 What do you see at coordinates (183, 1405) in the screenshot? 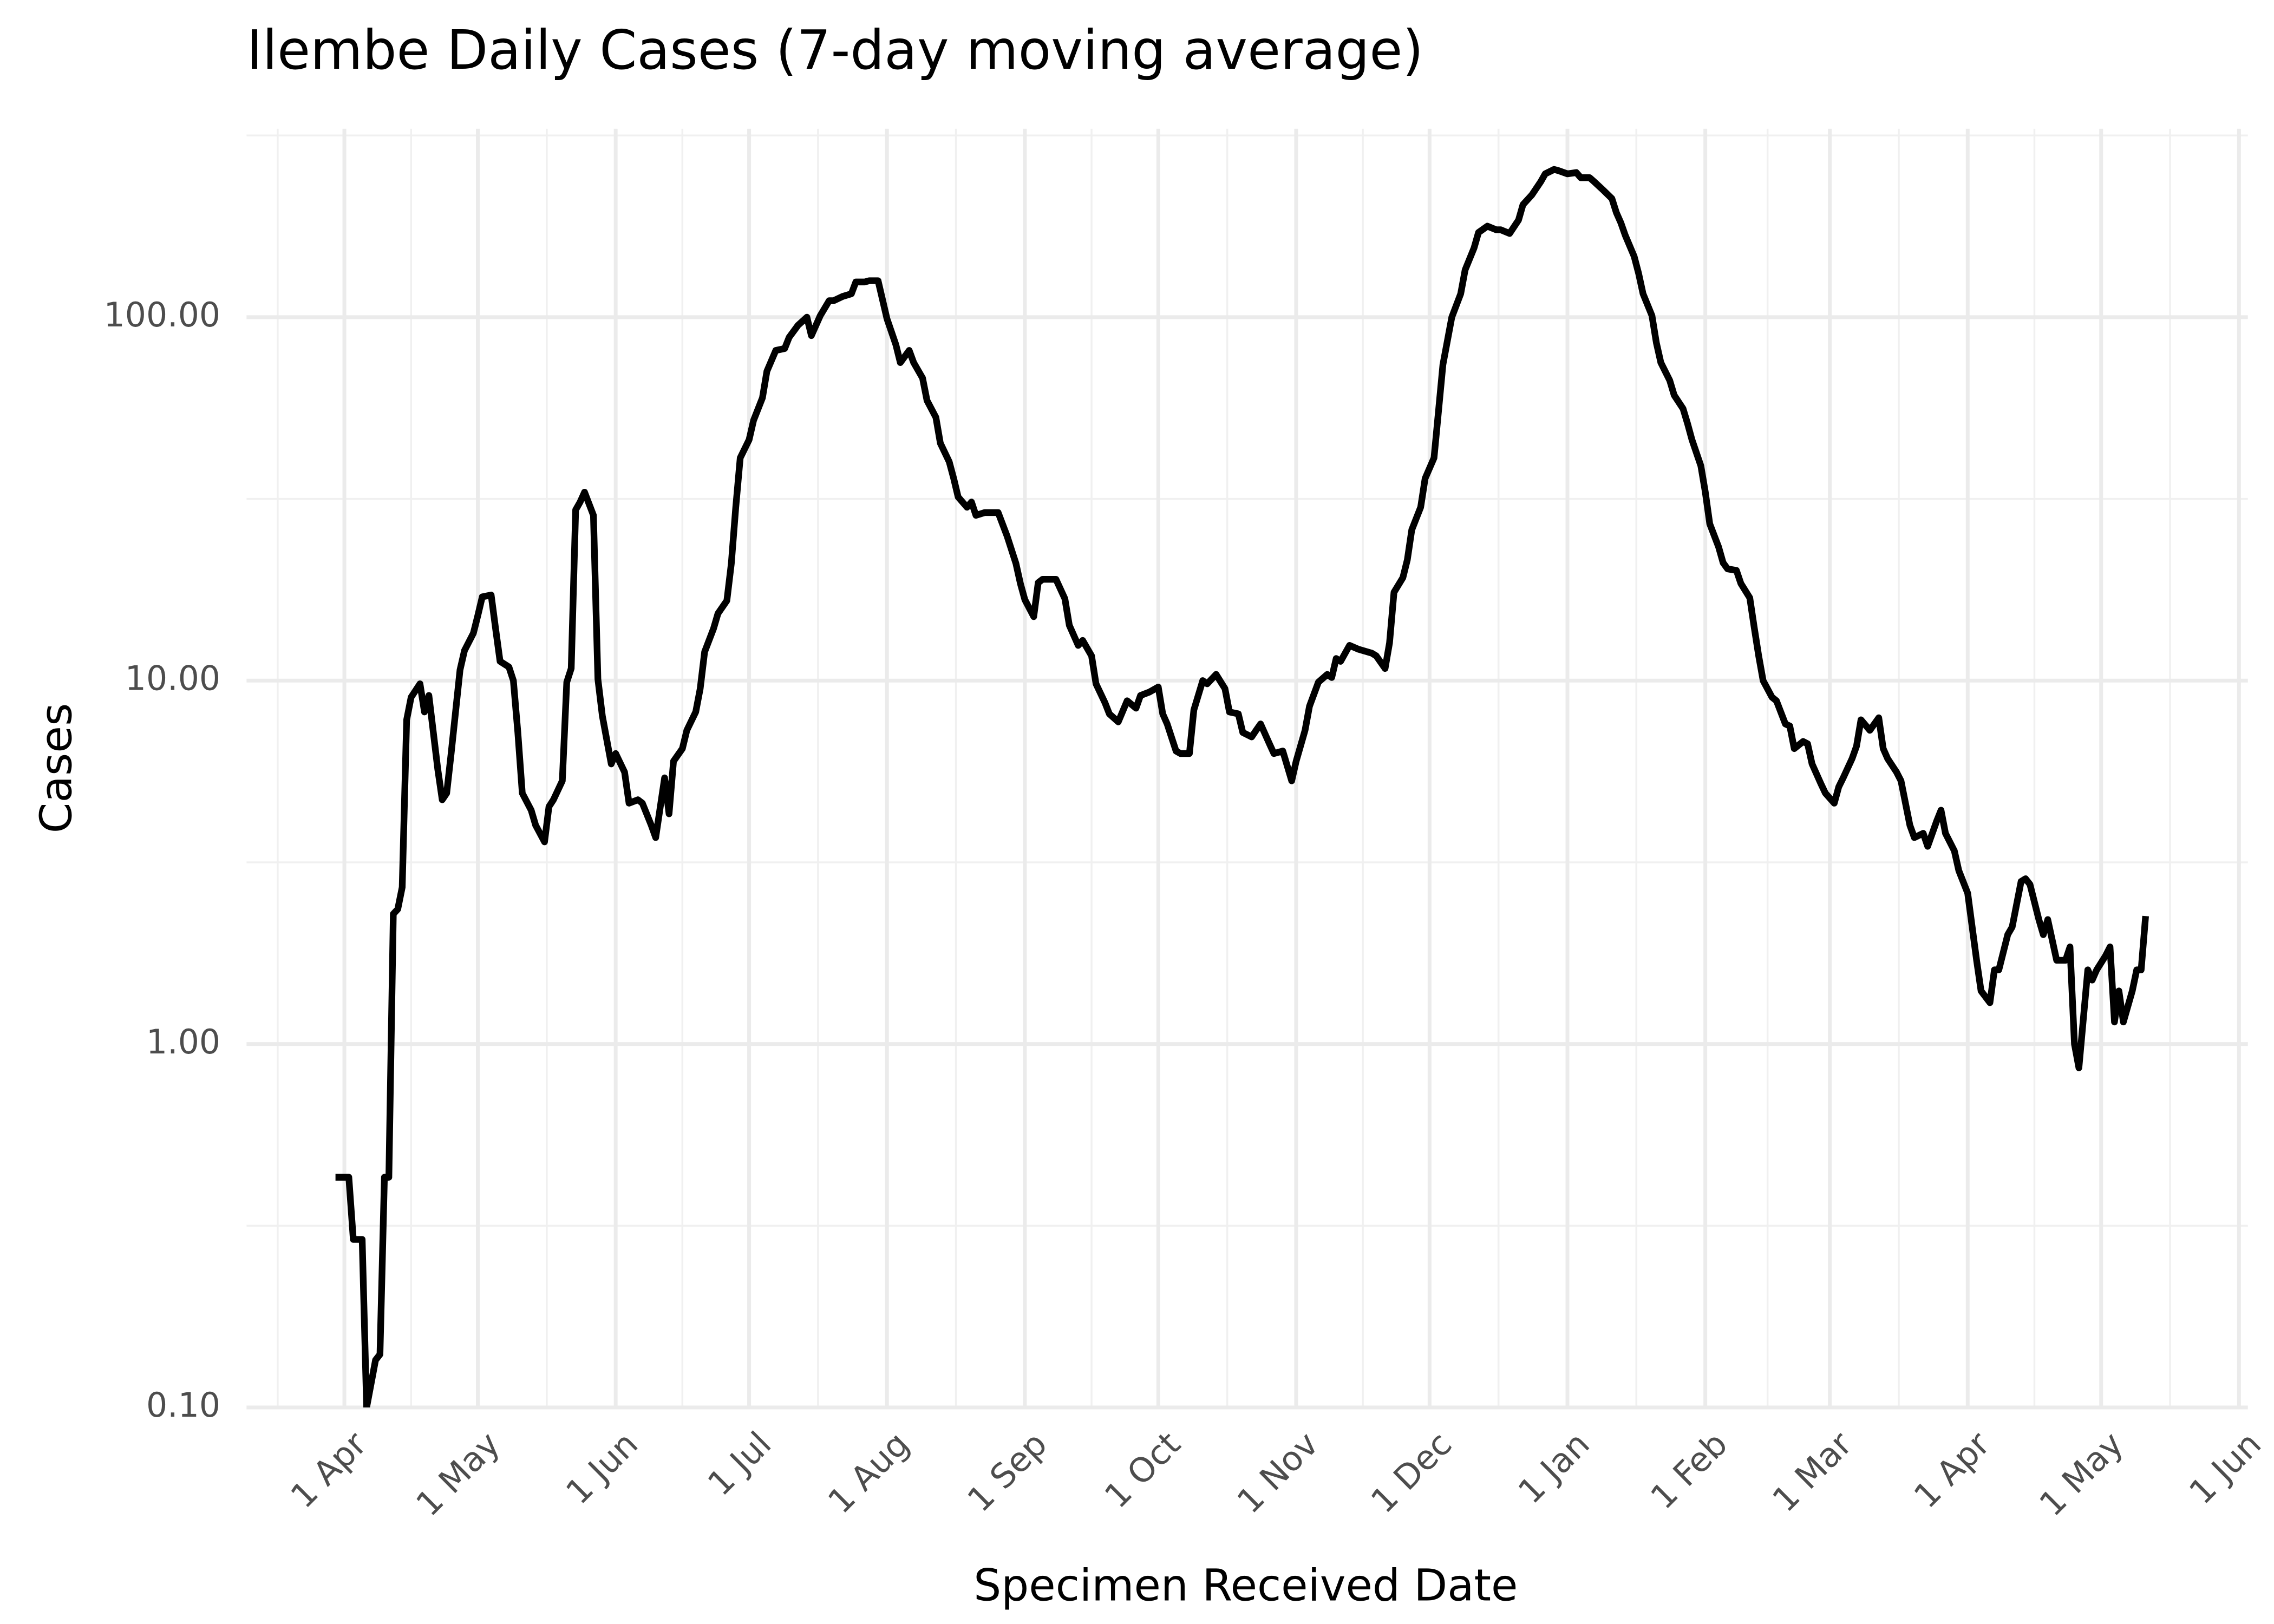
I see `y-tick-label: 0.10` at bounding box center [183, 1405].